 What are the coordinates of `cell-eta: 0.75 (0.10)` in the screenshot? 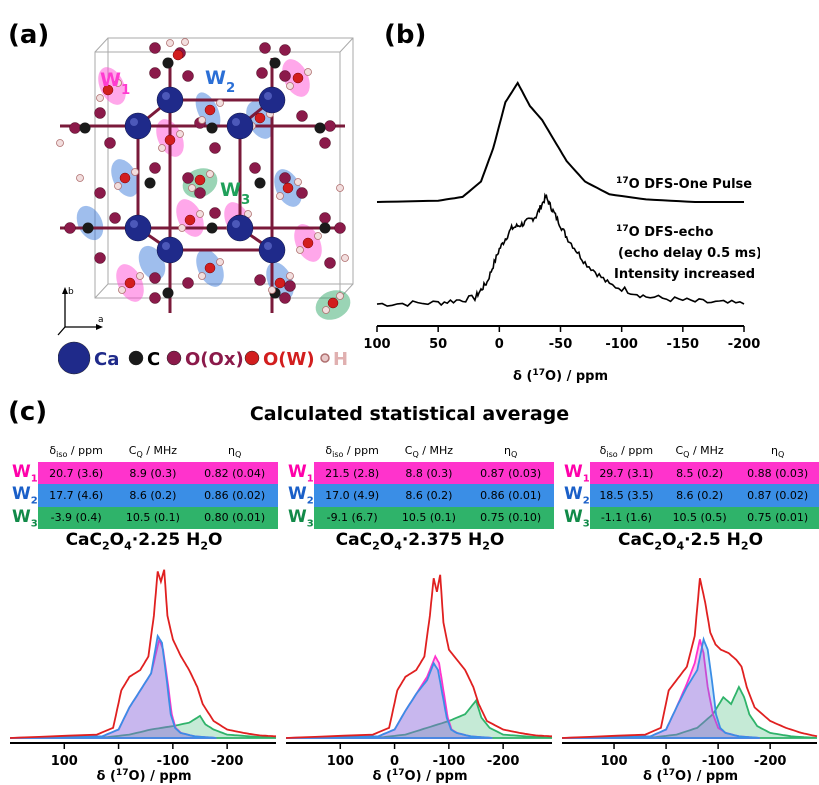 It's located at (511, 518).